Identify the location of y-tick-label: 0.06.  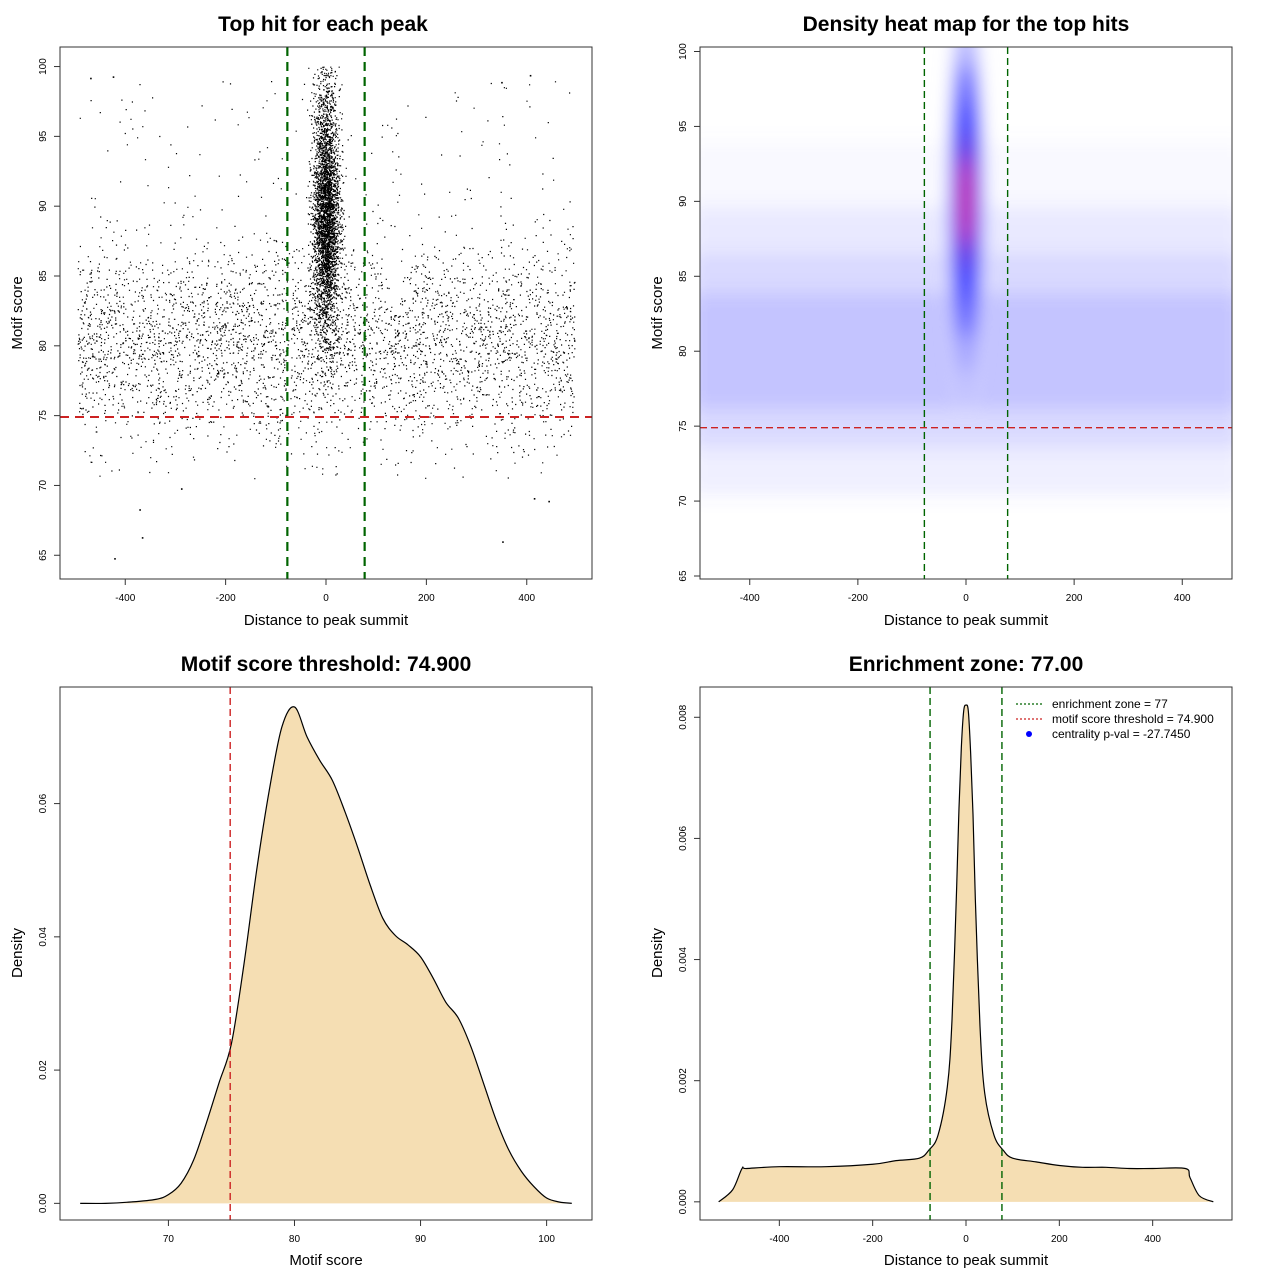
(43, 803).